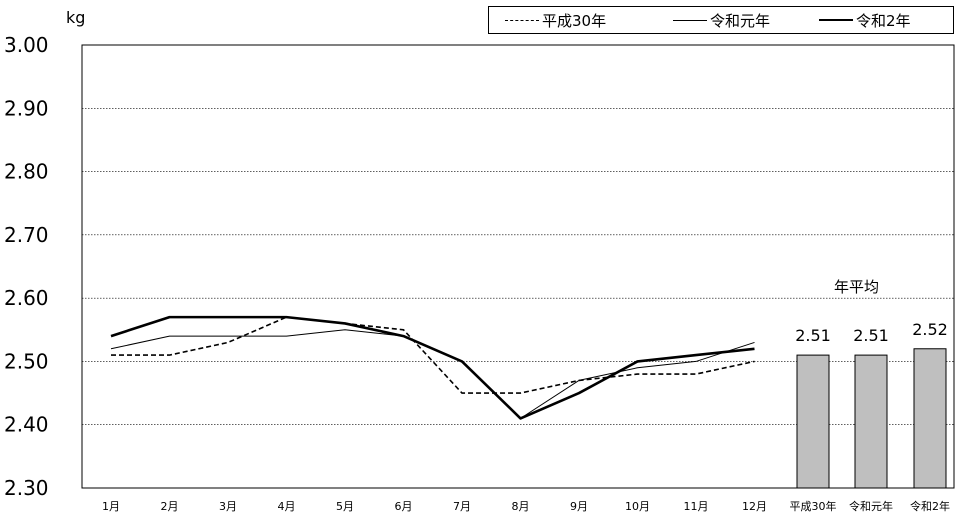  Describe the element at coordinates (26, 45) in the screenshot. I see `y-tick-label: 3.00` at that location.